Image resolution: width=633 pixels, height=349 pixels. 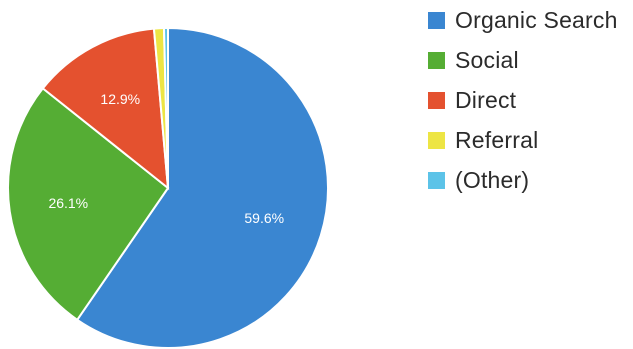 I want to click on slice-labels: 59.6% 26.1% 12.9%, so click(x=166, y=158).